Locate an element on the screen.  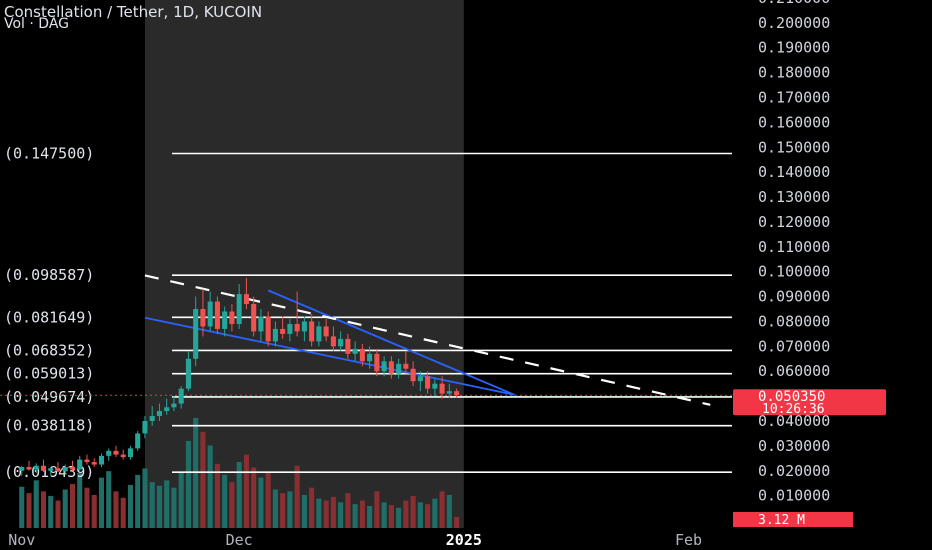
volume-badge is located at coordinates (793, 519).